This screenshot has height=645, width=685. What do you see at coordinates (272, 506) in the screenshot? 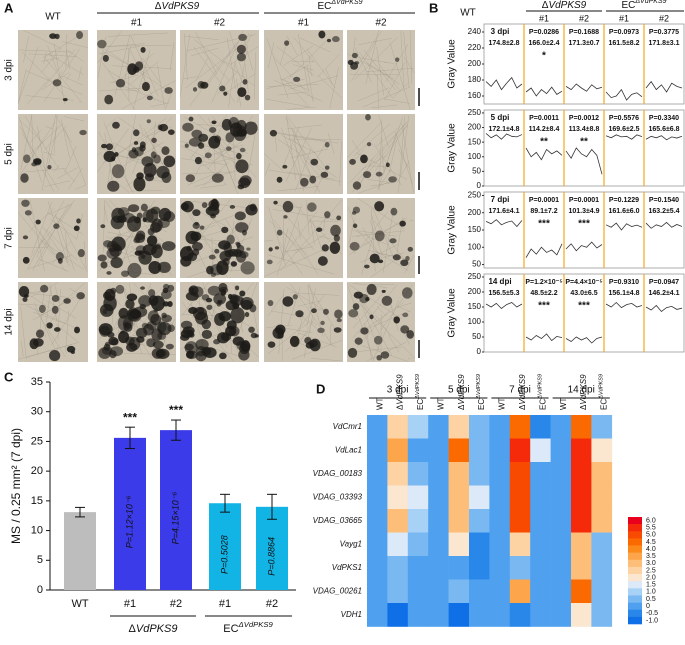
I see `error-bar` at bounding box center [272, 506].